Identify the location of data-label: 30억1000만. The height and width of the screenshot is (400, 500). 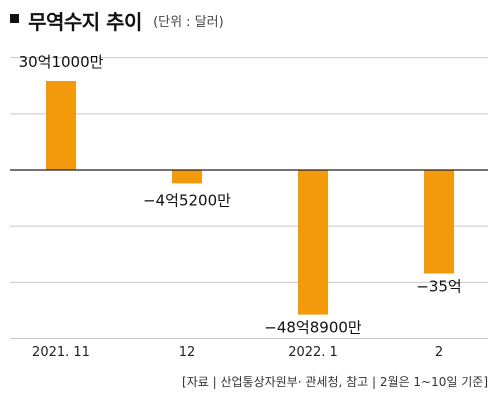
(61, 62).